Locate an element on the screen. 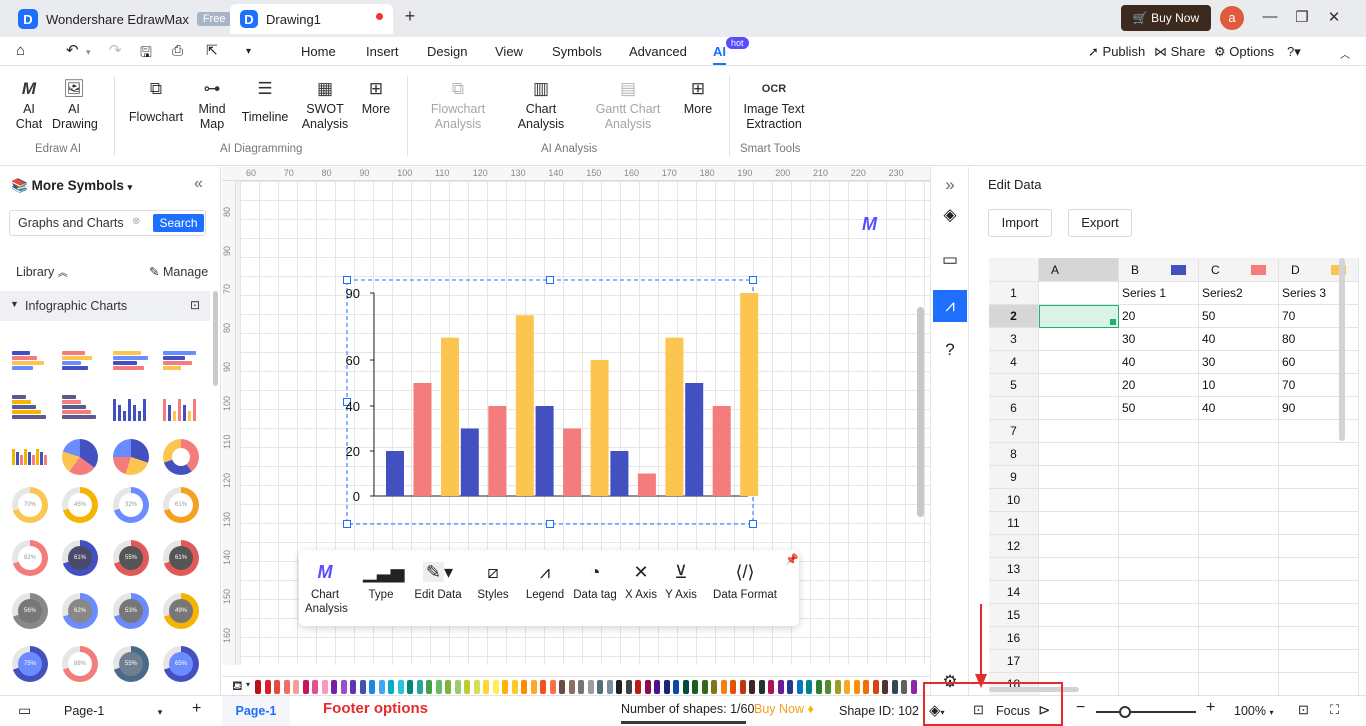  row-header: 10 is located at coordinates (1014, 500).